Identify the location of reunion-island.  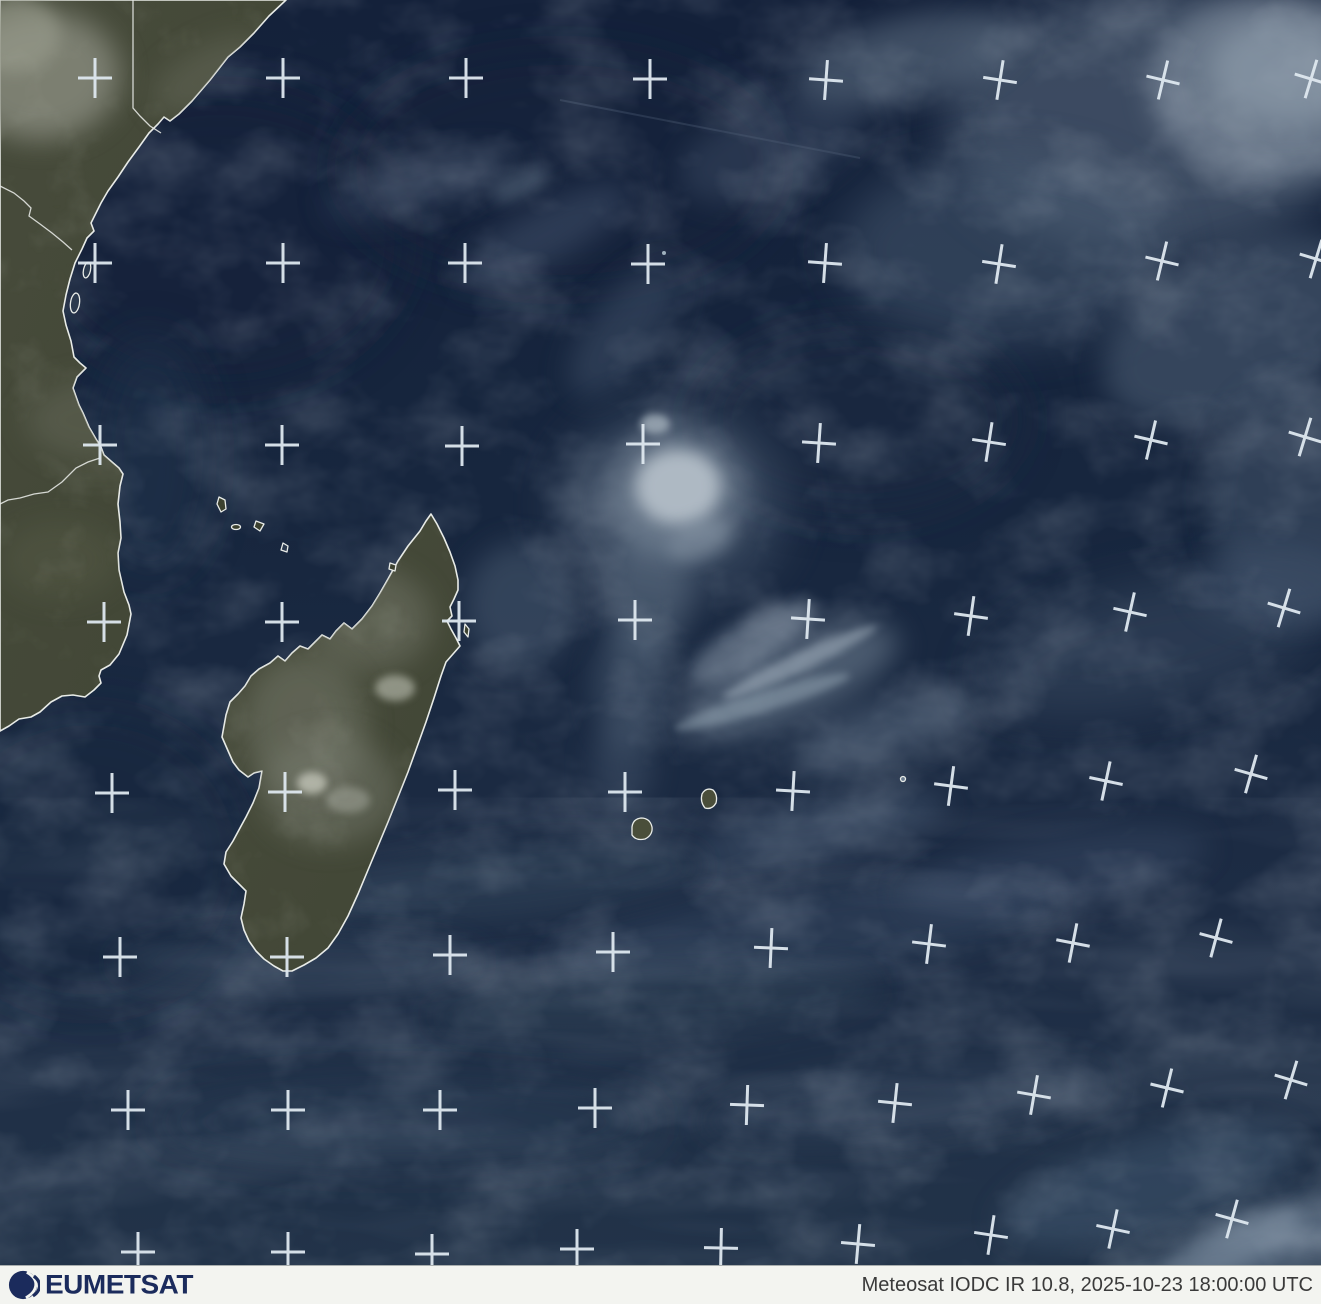
(642, 829).